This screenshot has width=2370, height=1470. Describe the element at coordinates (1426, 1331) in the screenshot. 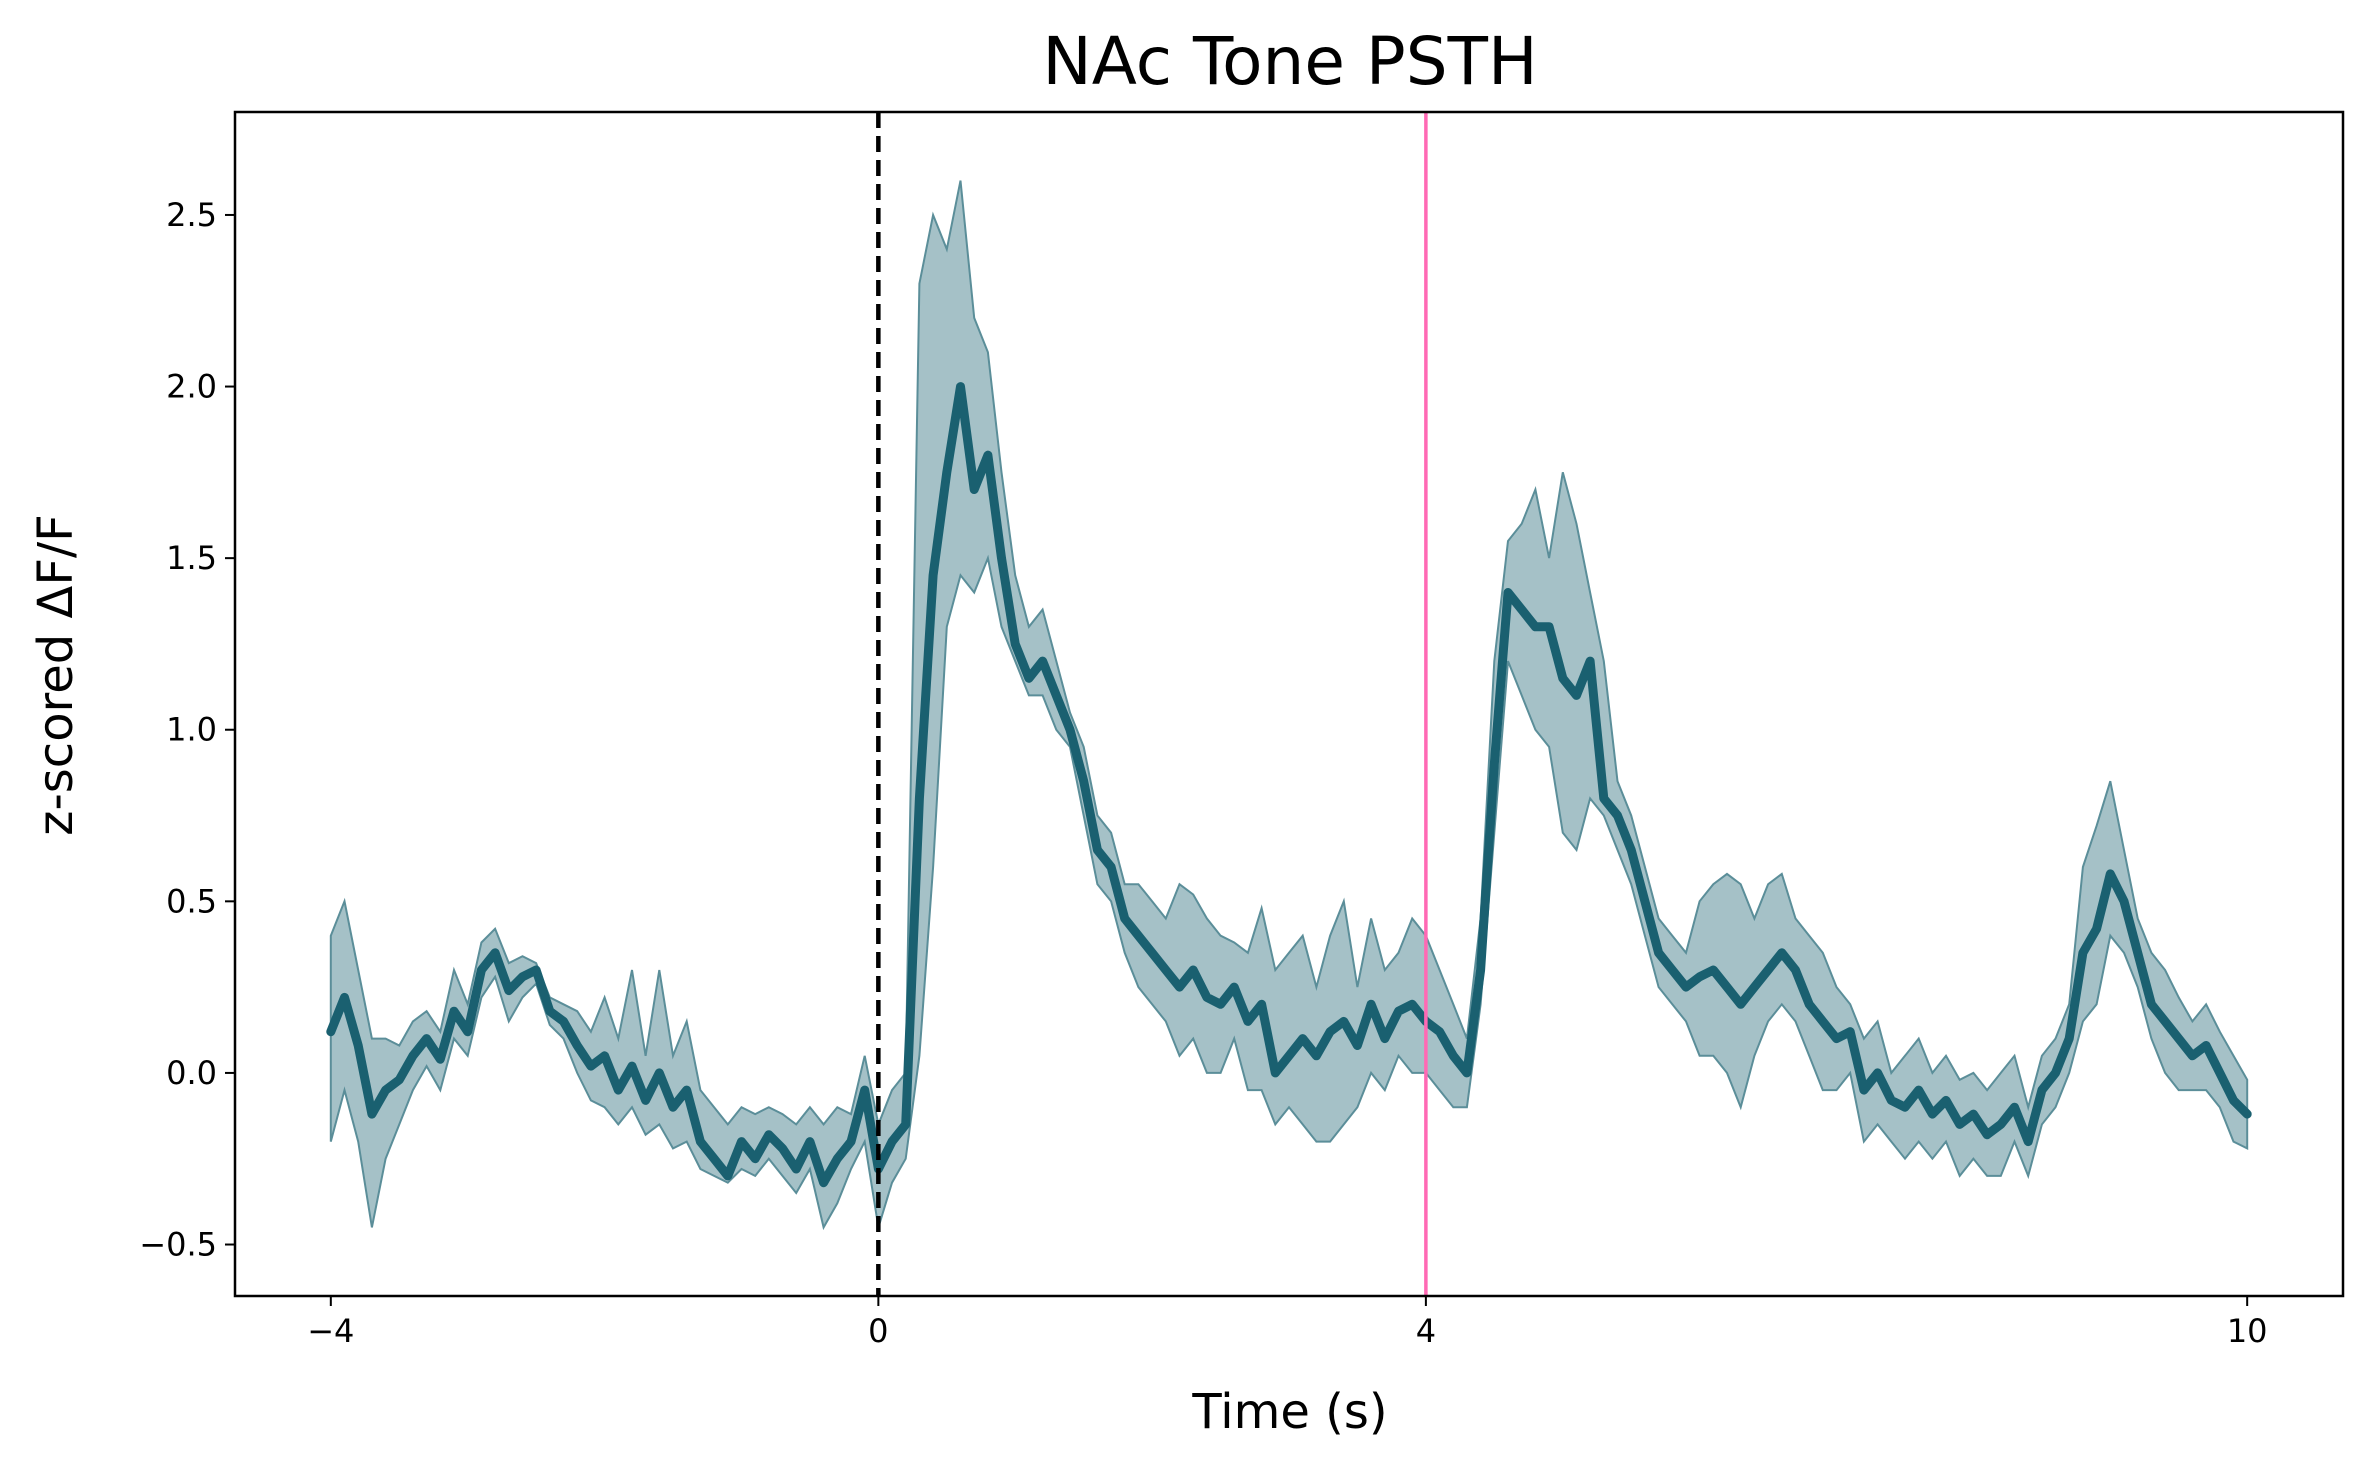

I see `x-tick-label: 4` at that location.